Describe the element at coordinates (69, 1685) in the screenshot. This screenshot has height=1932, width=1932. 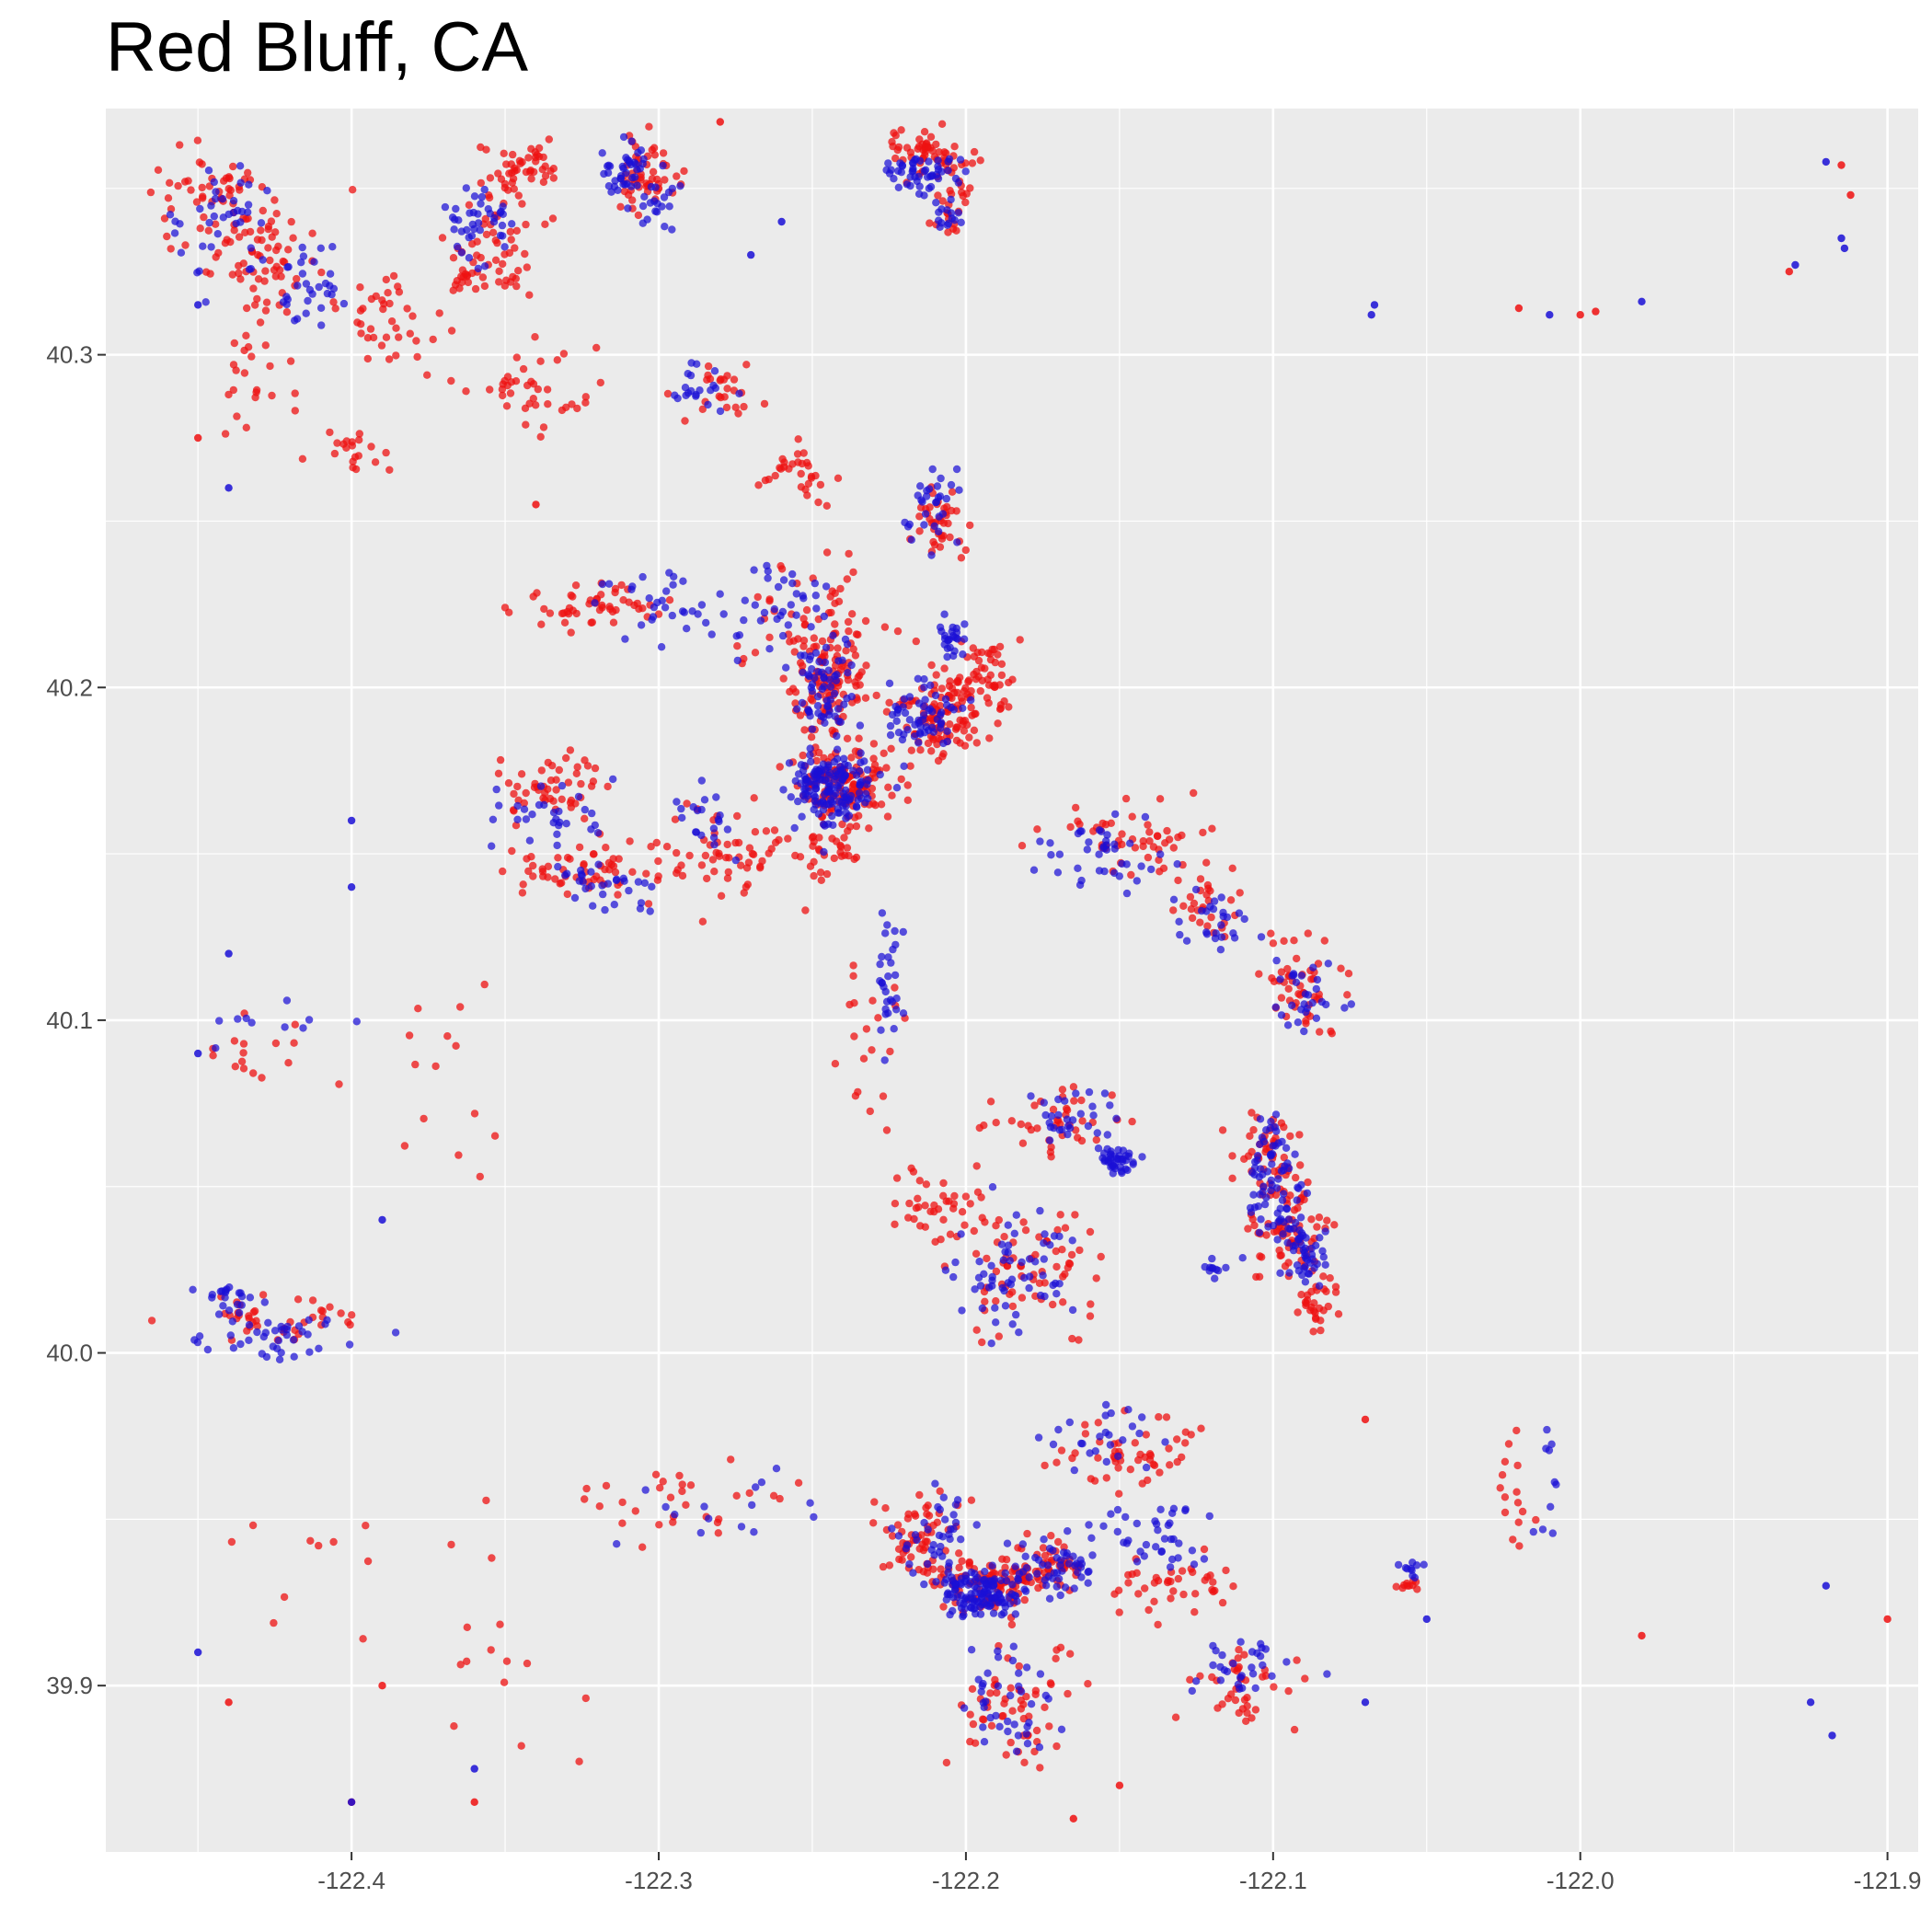
I see `y-tick-label: 39.9` at that location.